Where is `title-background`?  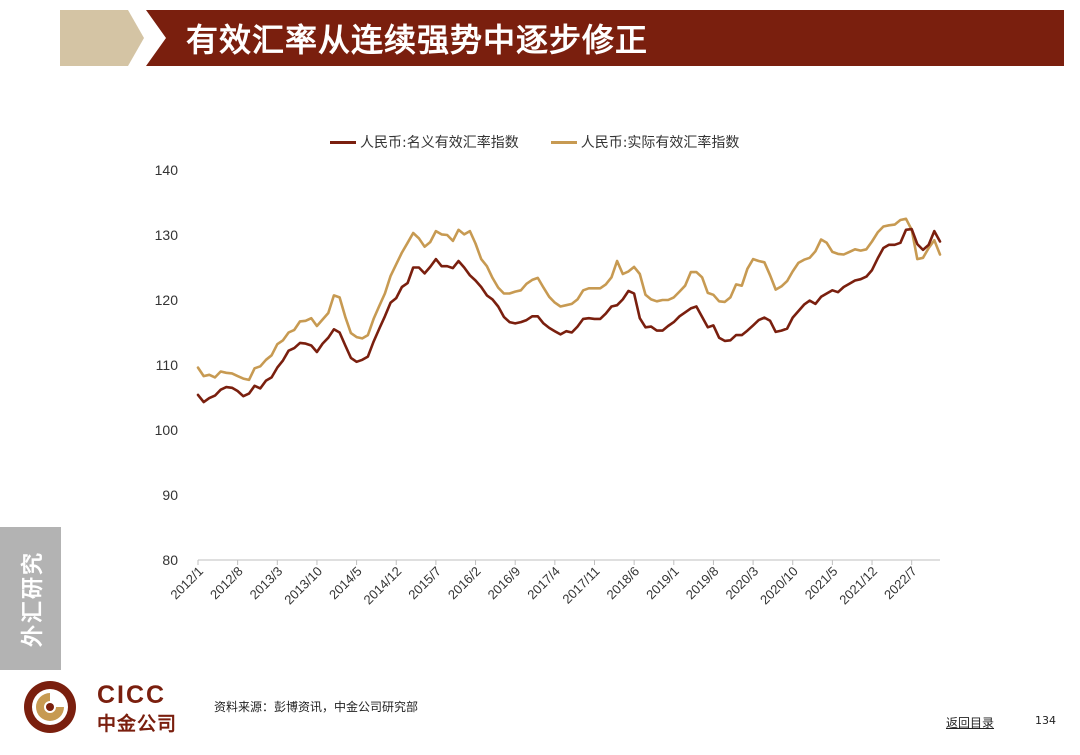 title-background is located at coordinates (605, 38).